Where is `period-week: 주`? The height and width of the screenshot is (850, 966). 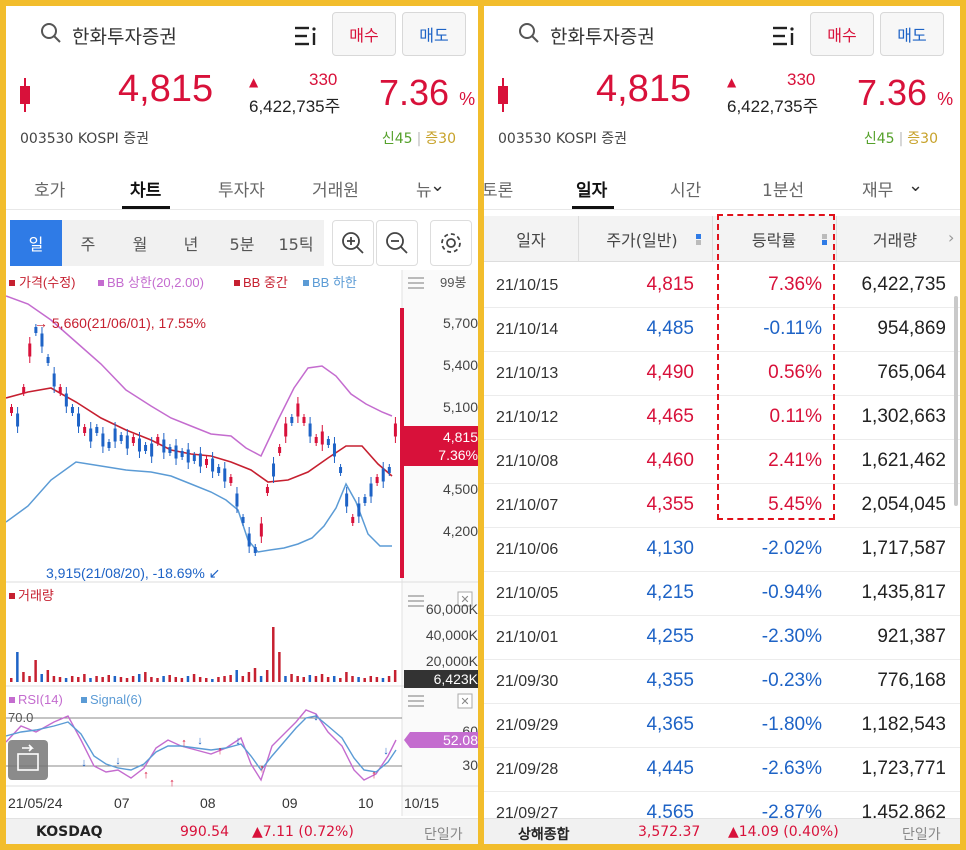
period-week: 주 is located at coordinates (88, 243).